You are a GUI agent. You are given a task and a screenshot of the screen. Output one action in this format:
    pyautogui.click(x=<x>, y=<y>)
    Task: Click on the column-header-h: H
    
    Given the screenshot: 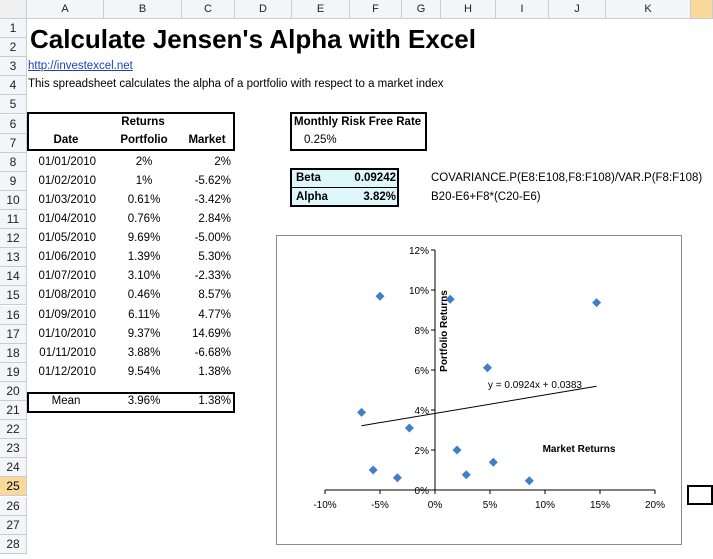 What is the action you would take?
    pyautogui.click(x=468, y=9)
    